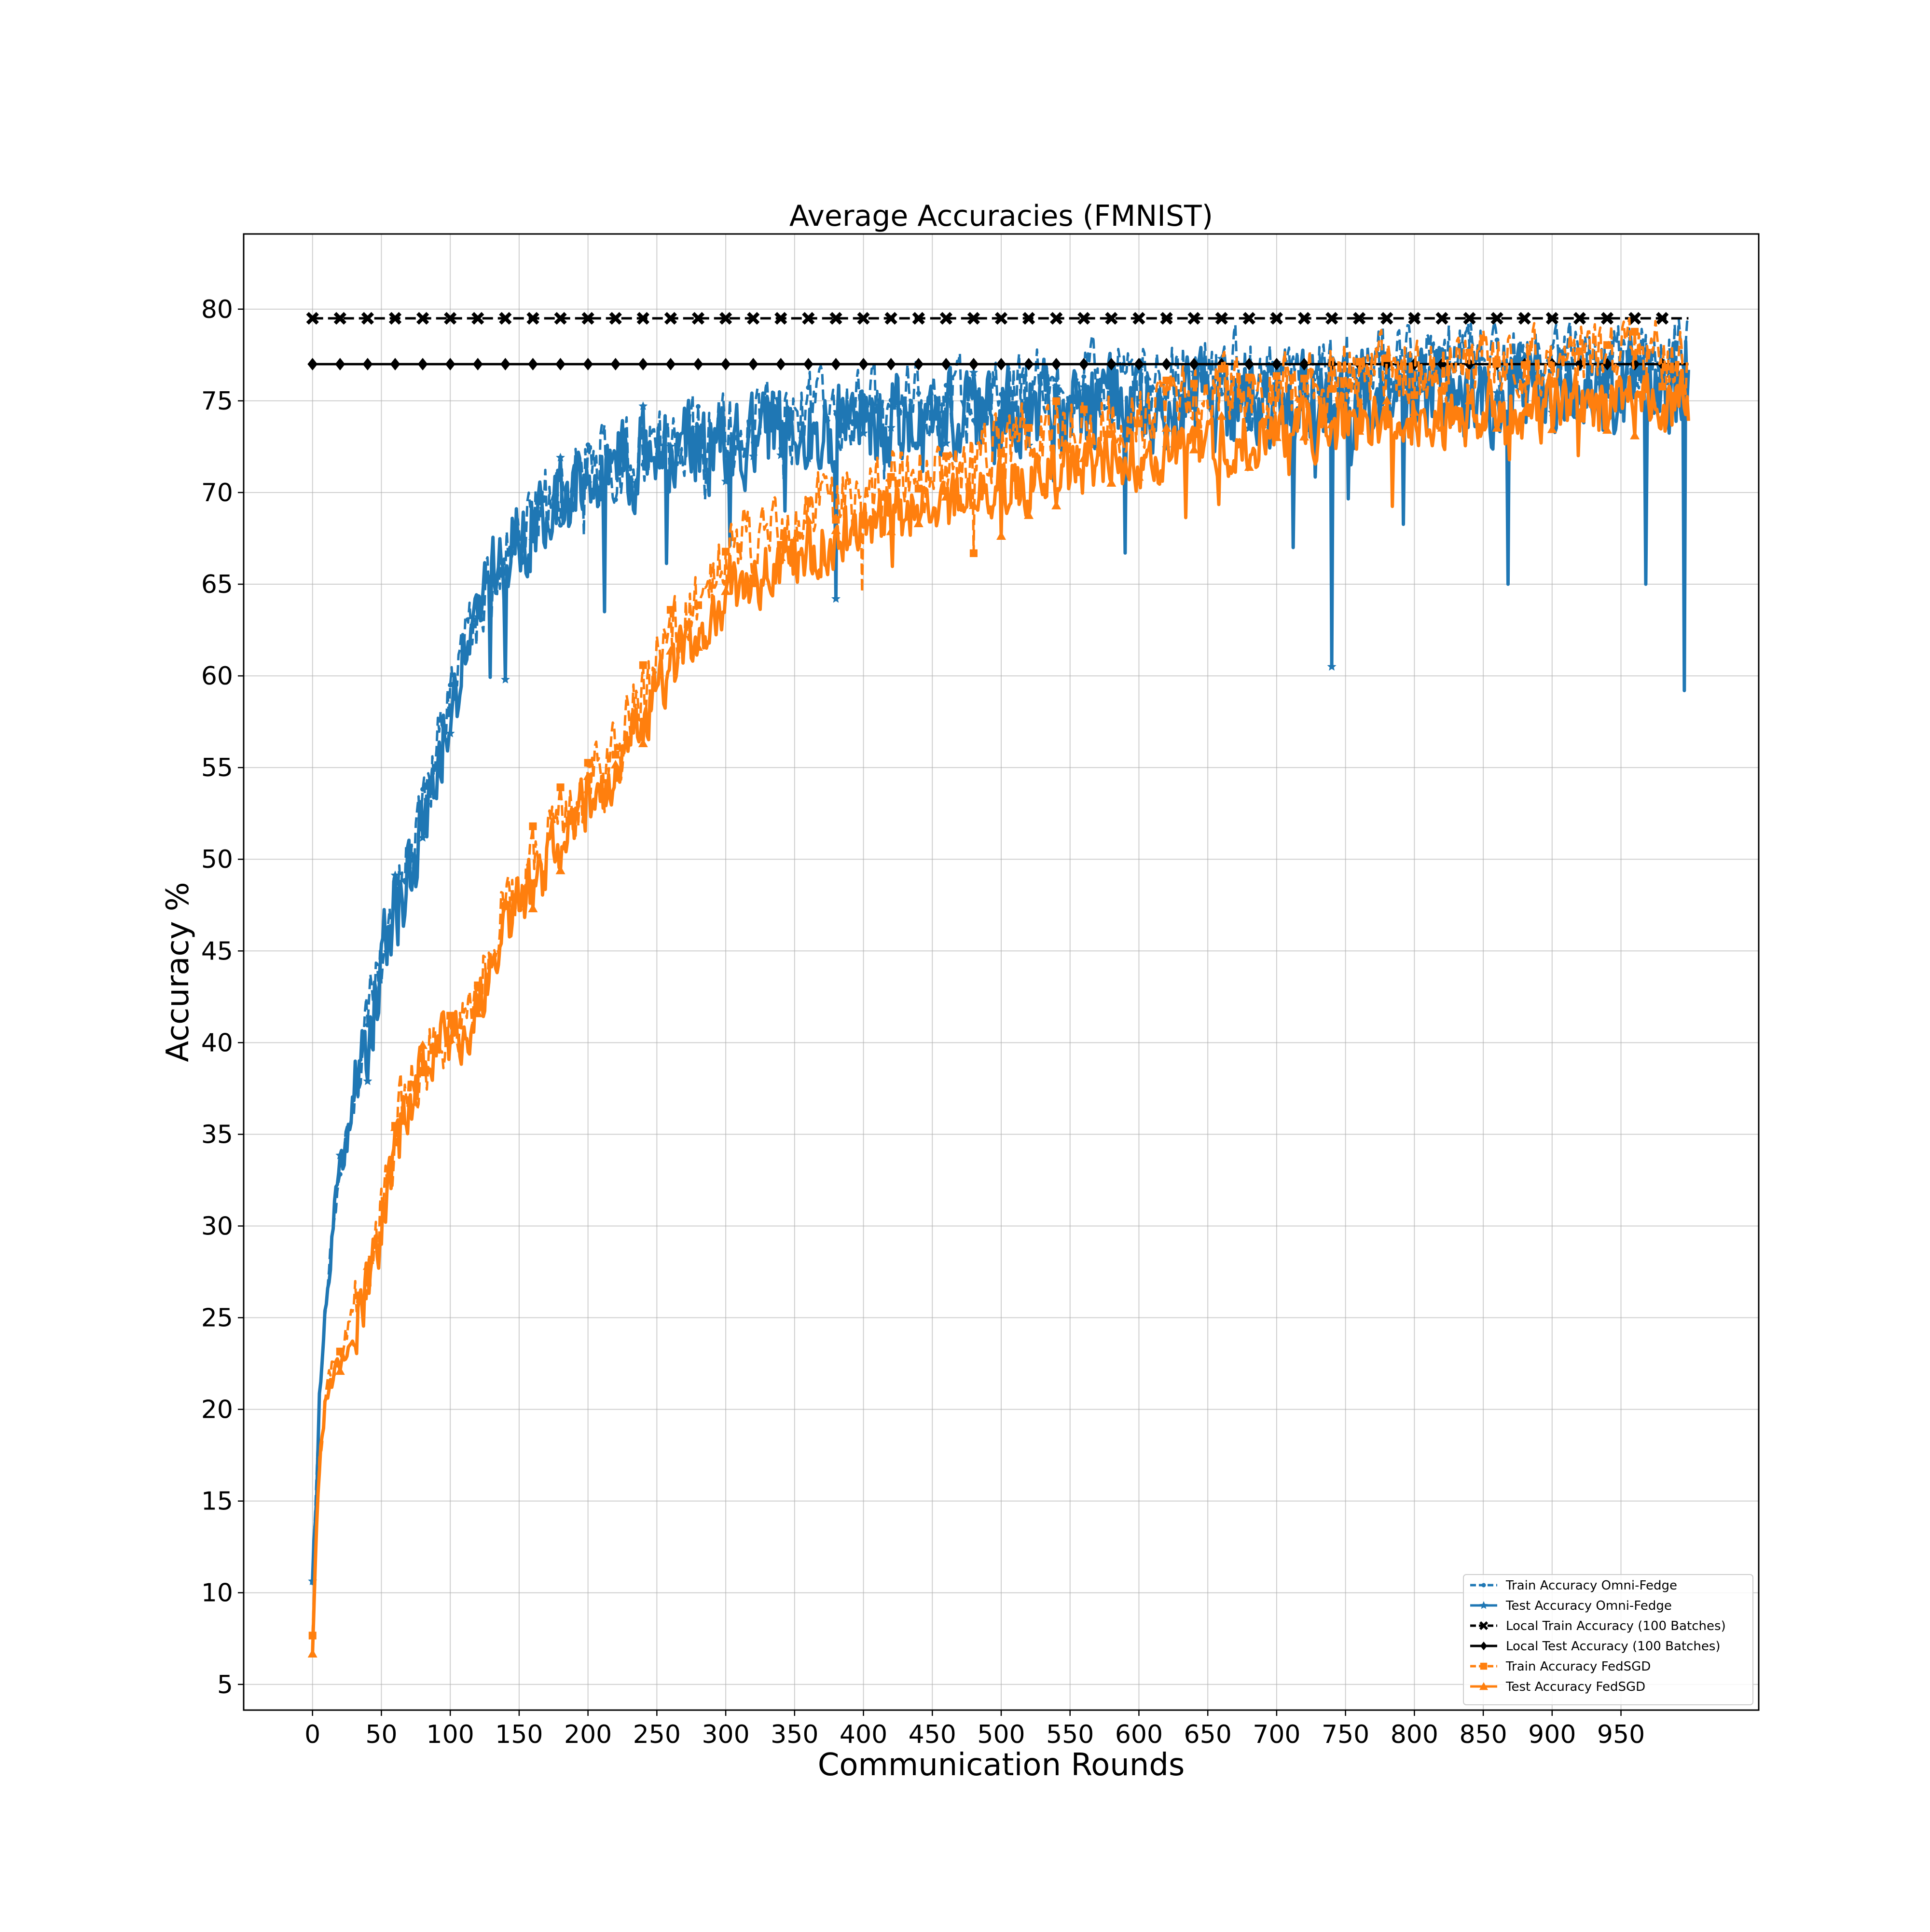  What do you see at coordinates (1001, 1735) in the screenshot?
I see `x-tick-label: 500` at bounding box center [1001, 1735].